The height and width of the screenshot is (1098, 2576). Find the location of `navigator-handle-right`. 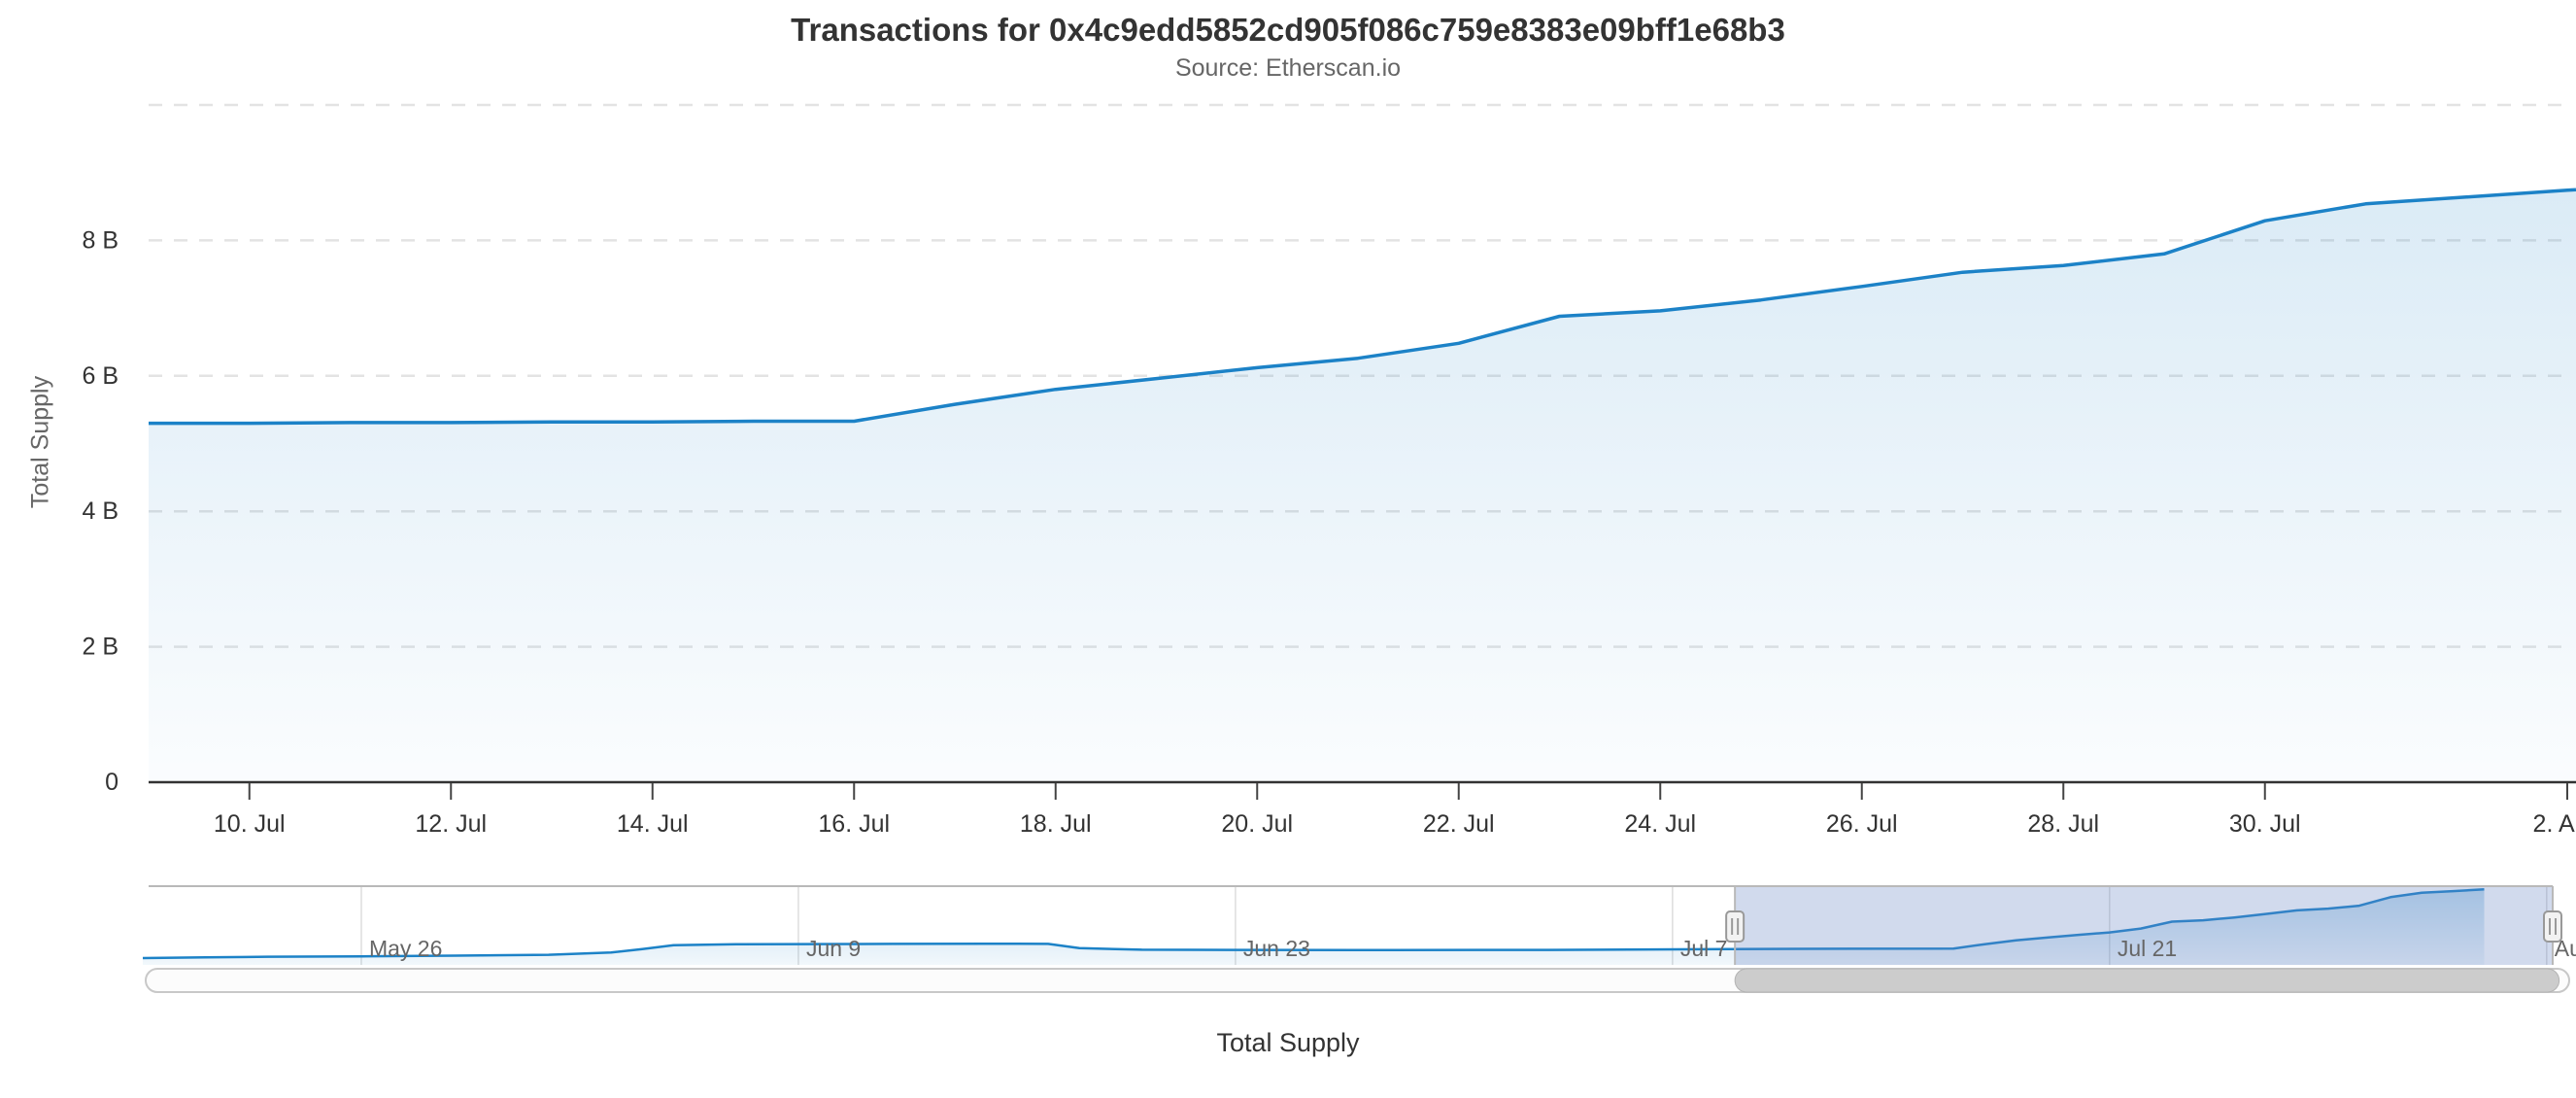

navigator-handle-right is located at coordinates (2552, 926).